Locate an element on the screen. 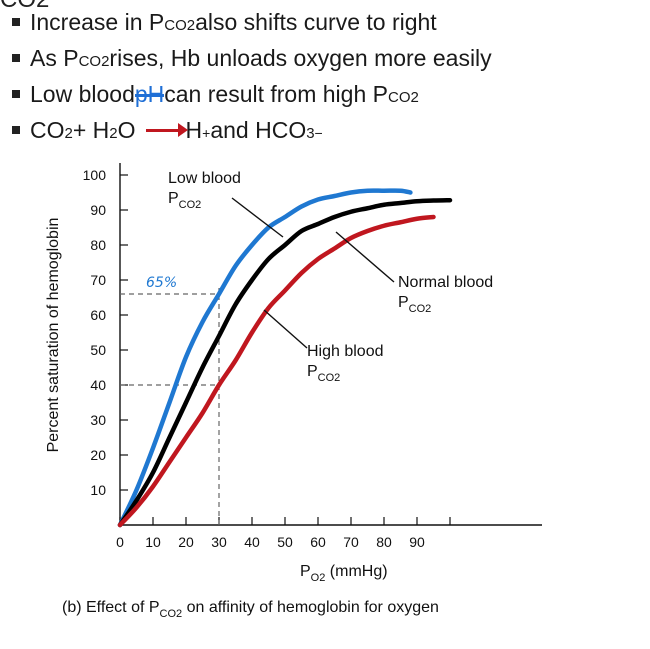 The image size is (650, 649). eq-co-sub: 2 is located at coordinates (68, 133).